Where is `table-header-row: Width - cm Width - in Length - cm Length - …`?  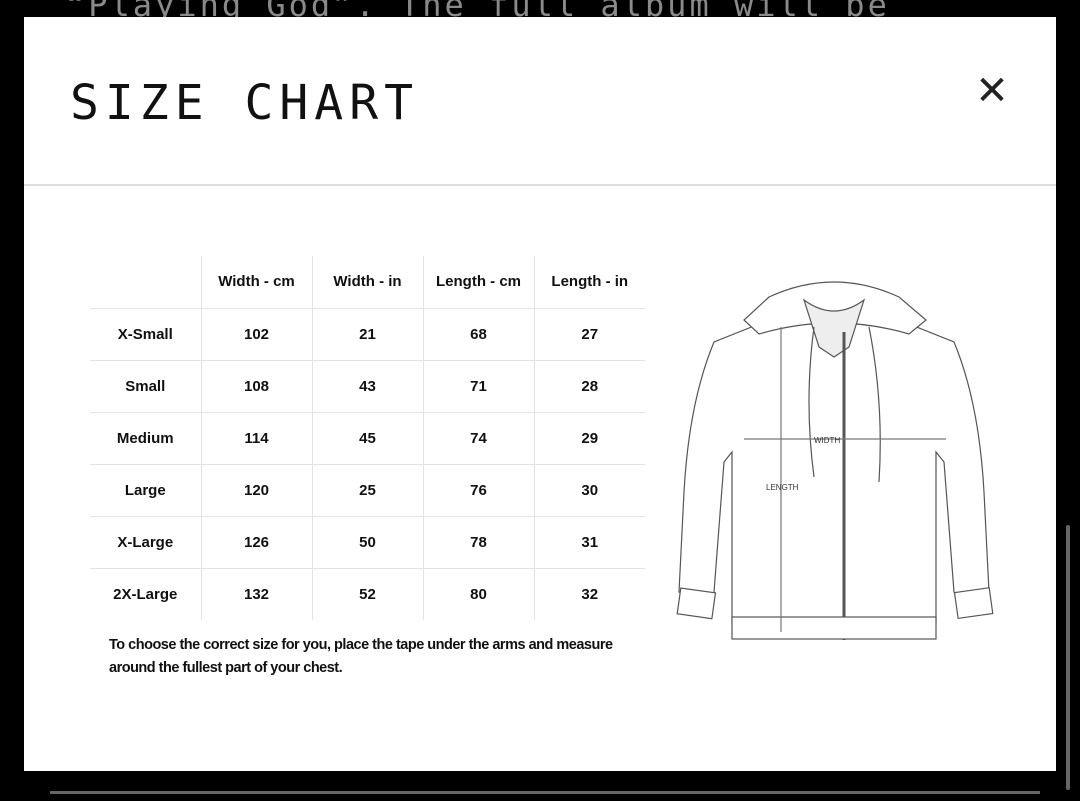 table-header-row: Width - cm Width - in Length - cm Length - … is located at coordinates (367, 282).